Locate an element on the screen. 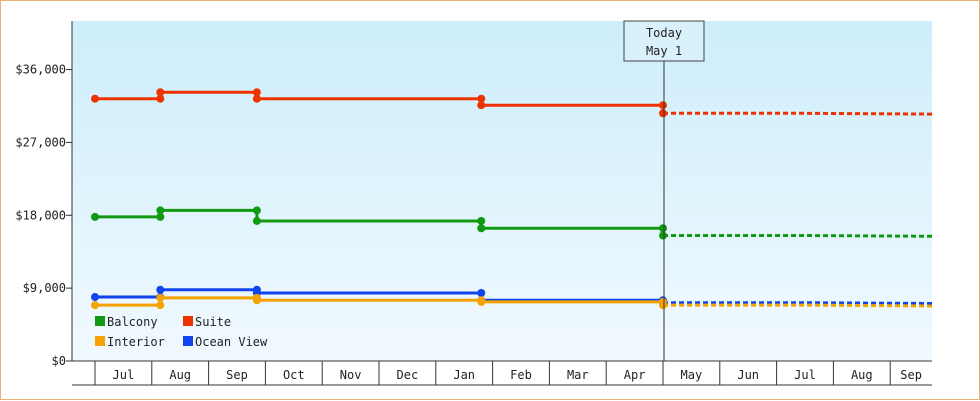 The image size is (980, 401). y-axis: $0 $9,000 $18,000 $27,000 $36,000 is located at coordinates (44, 194).